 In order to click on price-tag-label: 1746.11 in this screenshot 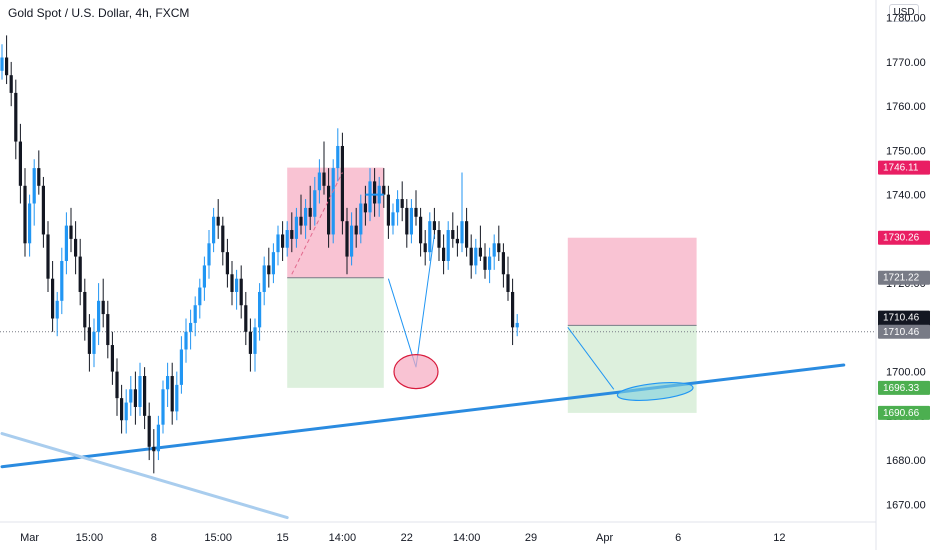, I will do `click(901, 168)`.